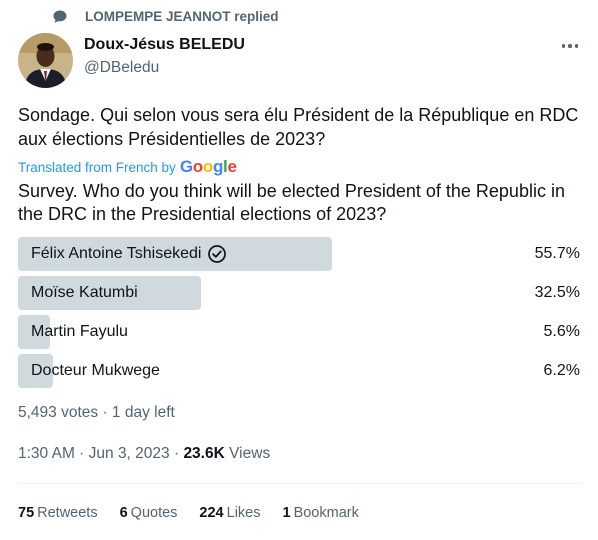  I want to click on engagement-stats: 75 Retweets 6 Quotes 224 Likes 1 Bookmark, so click(199, 513).